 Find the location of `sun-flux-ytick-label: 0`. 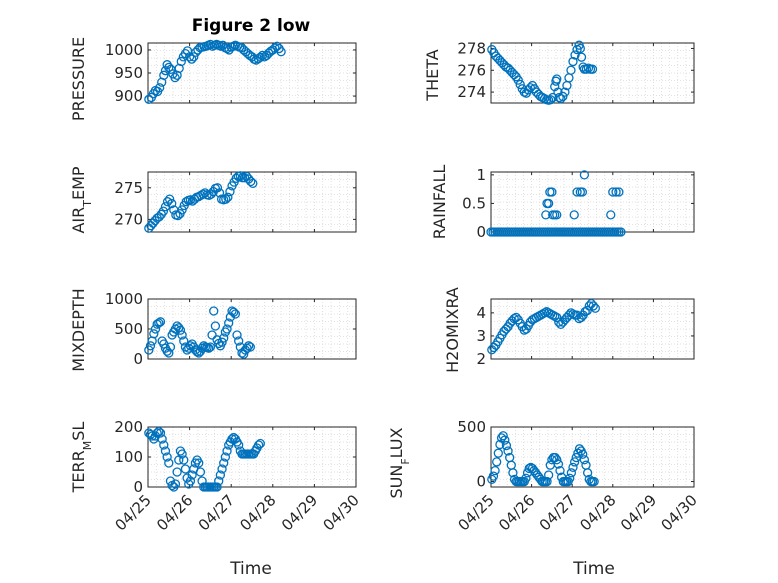

sun-flux-ytick-label: 0 is located at coordinates (481, 482).